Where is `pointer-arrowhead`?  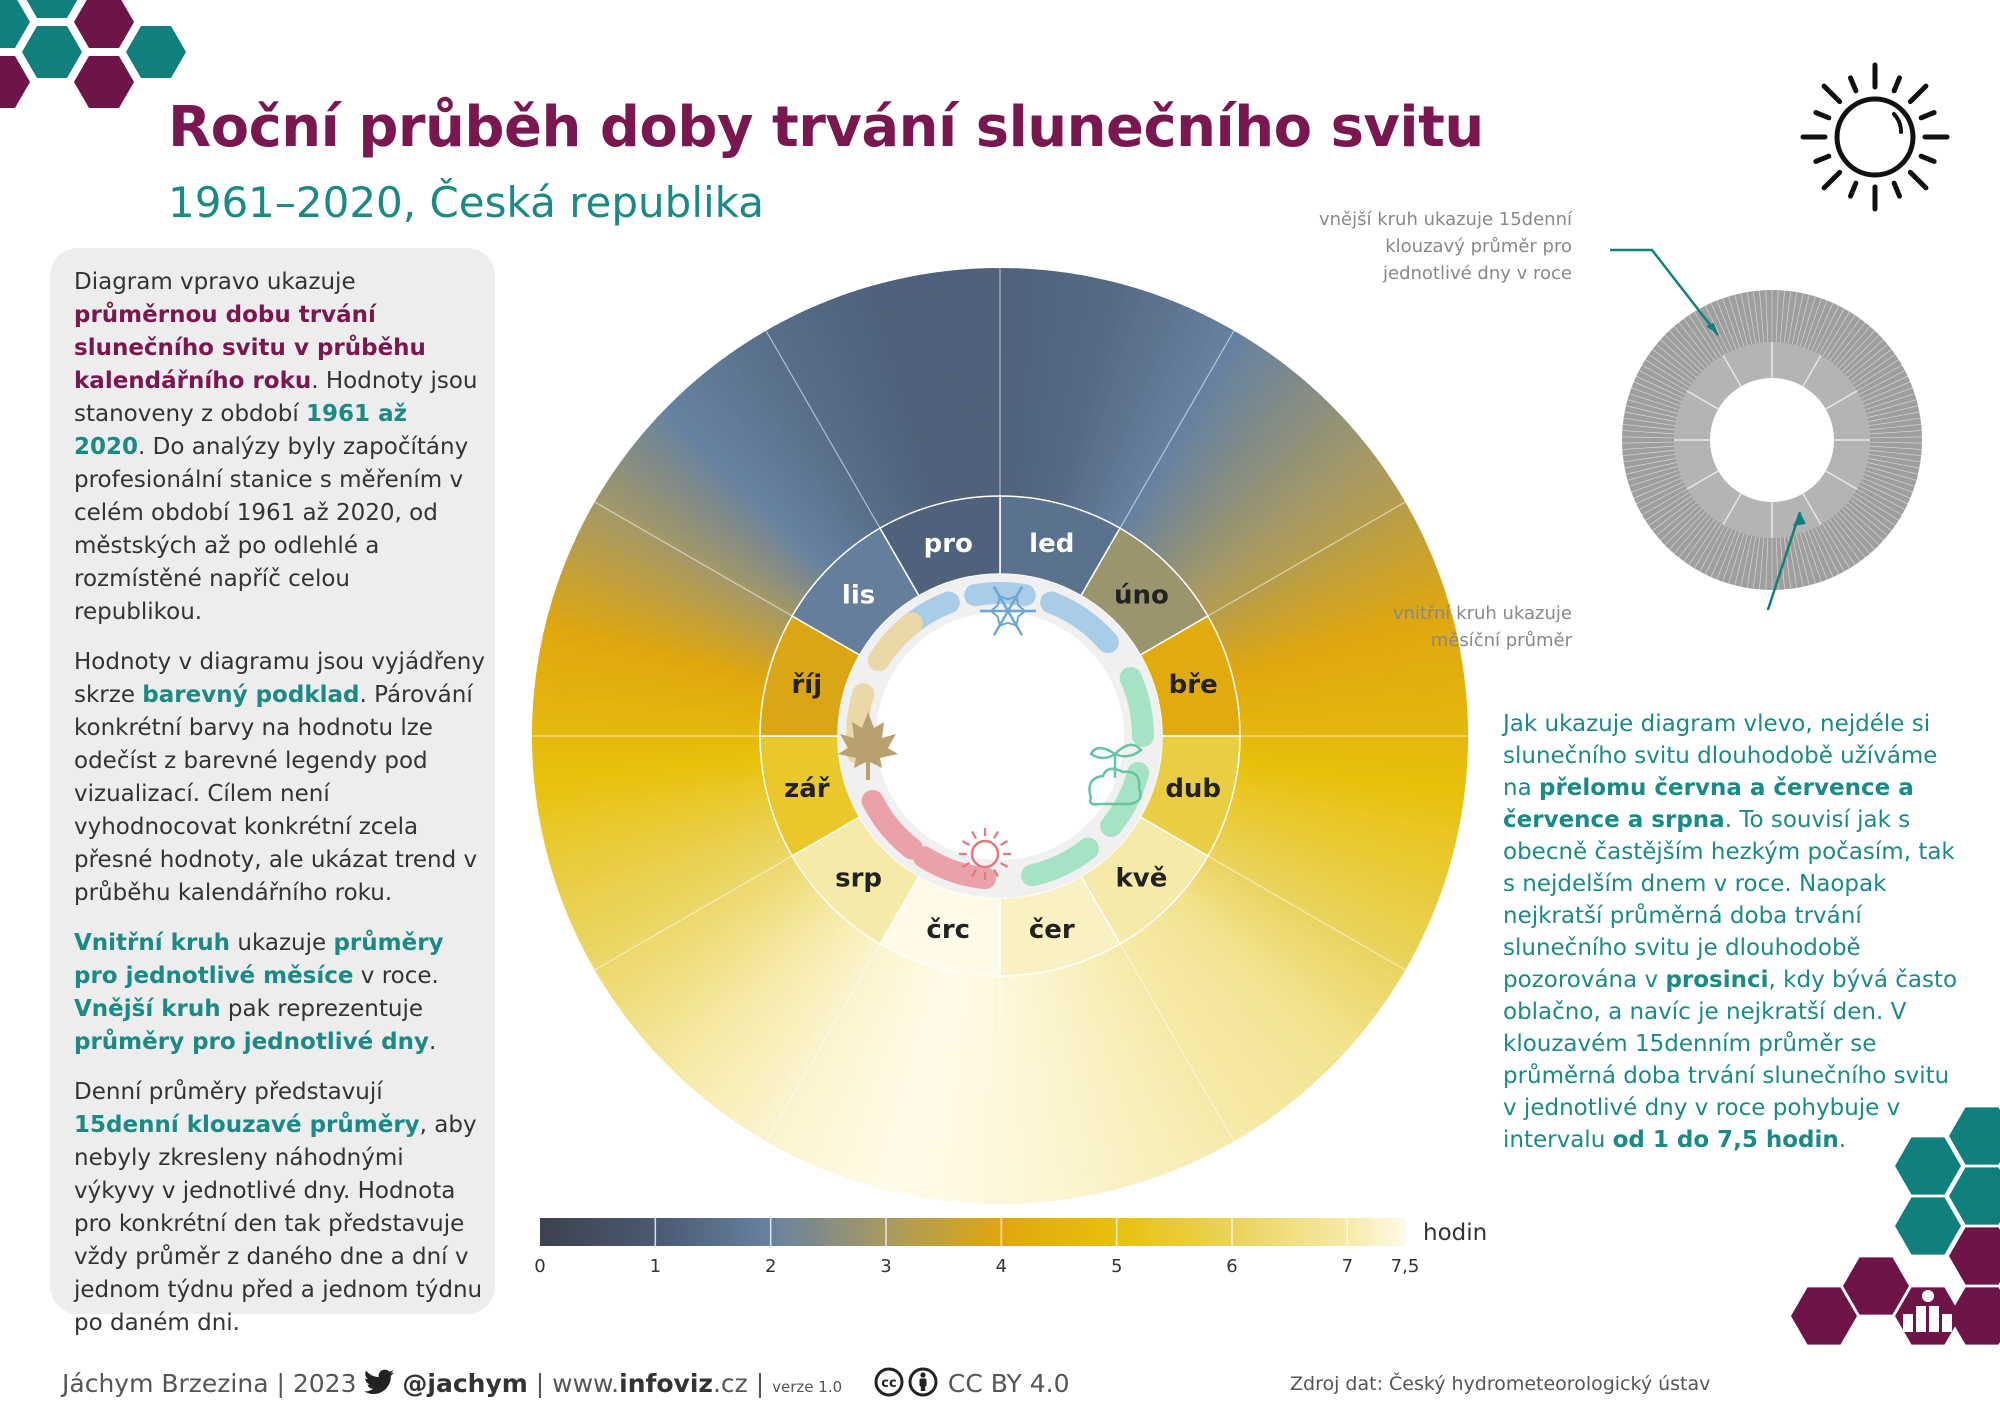 pointer-arrowhead is located at coordinates (1712, 329).